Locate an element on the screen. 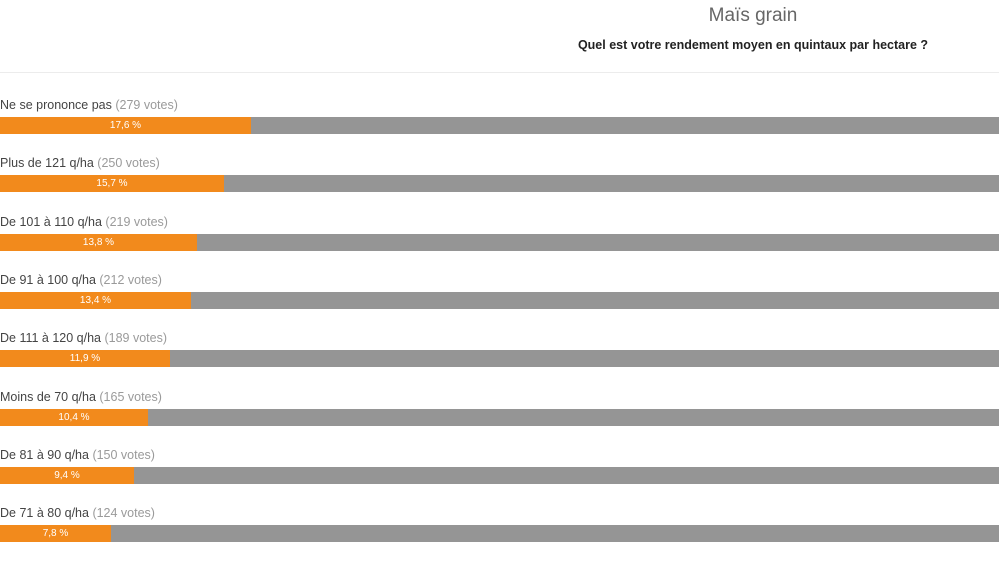  result-row: De 91 à 100 q/ha (212 votes) 13,4 % is located at coordinates (499, 293).